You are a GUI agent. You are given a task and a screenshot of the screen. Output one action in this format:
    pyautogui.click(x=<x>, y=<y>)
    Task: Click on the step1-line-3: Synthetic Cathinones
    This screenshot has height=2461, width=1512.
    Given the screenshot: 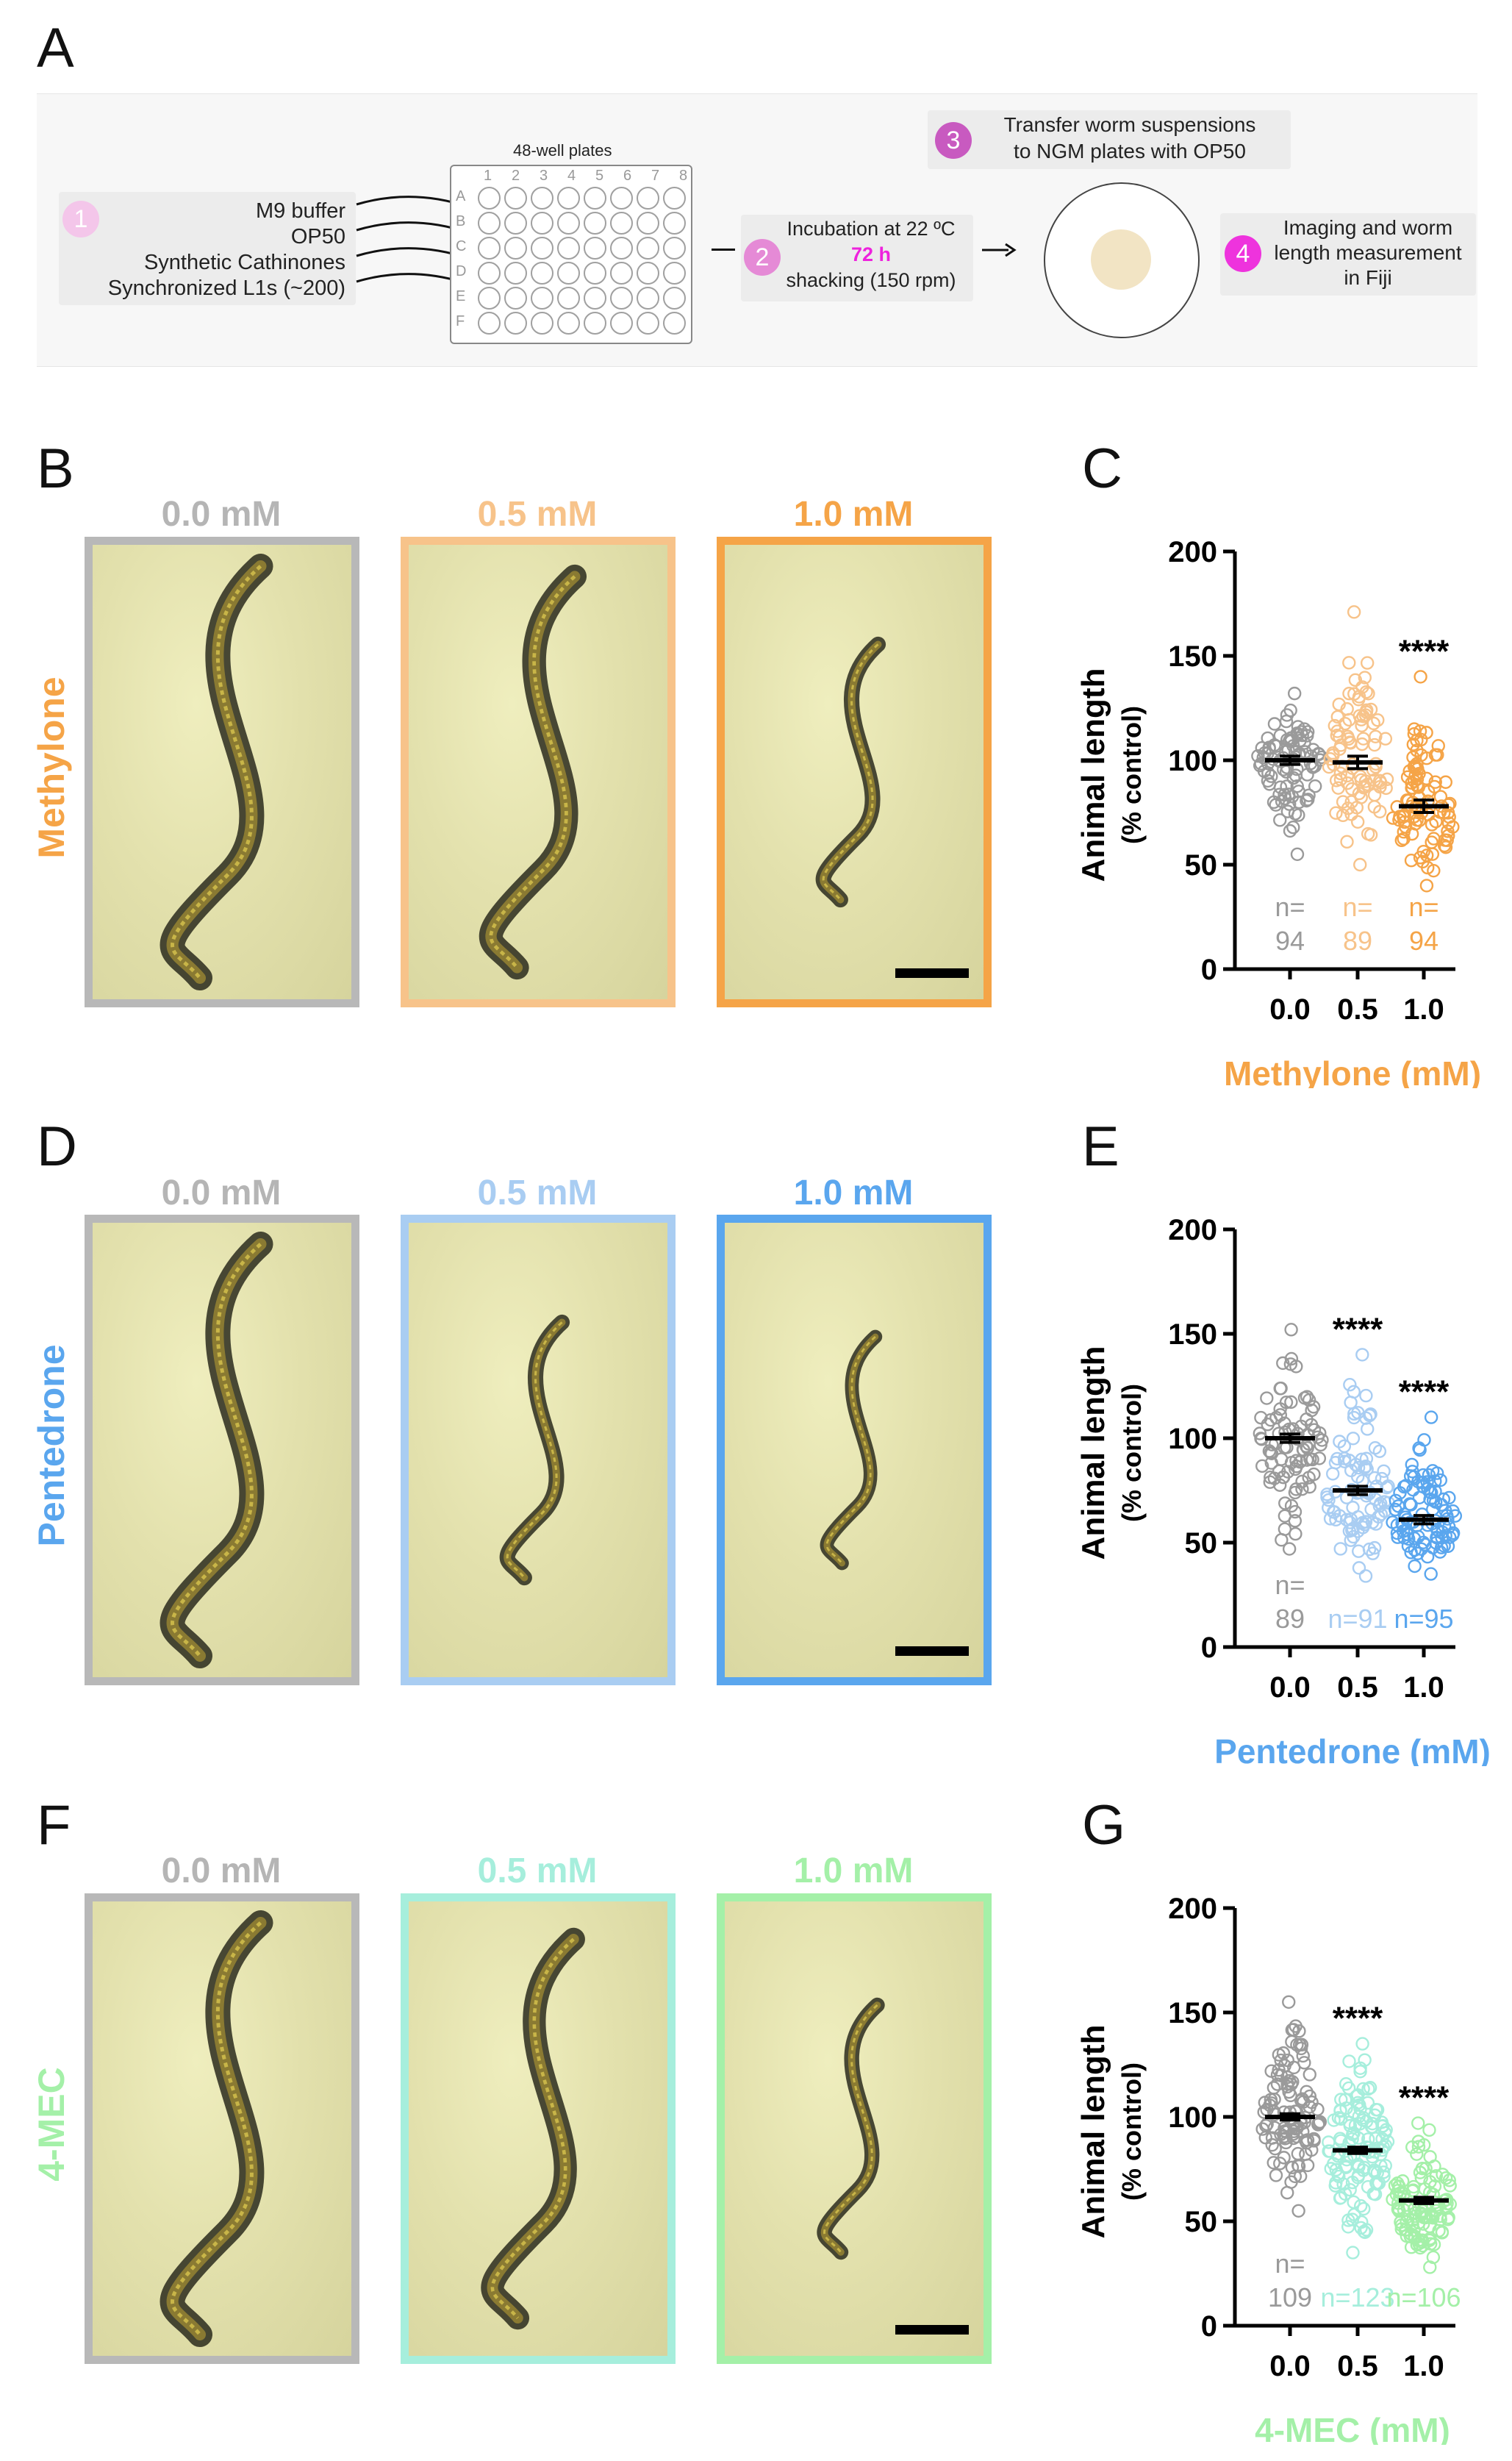 What is the action you would take?
    pyautogui.click(x=244, y=262)
    